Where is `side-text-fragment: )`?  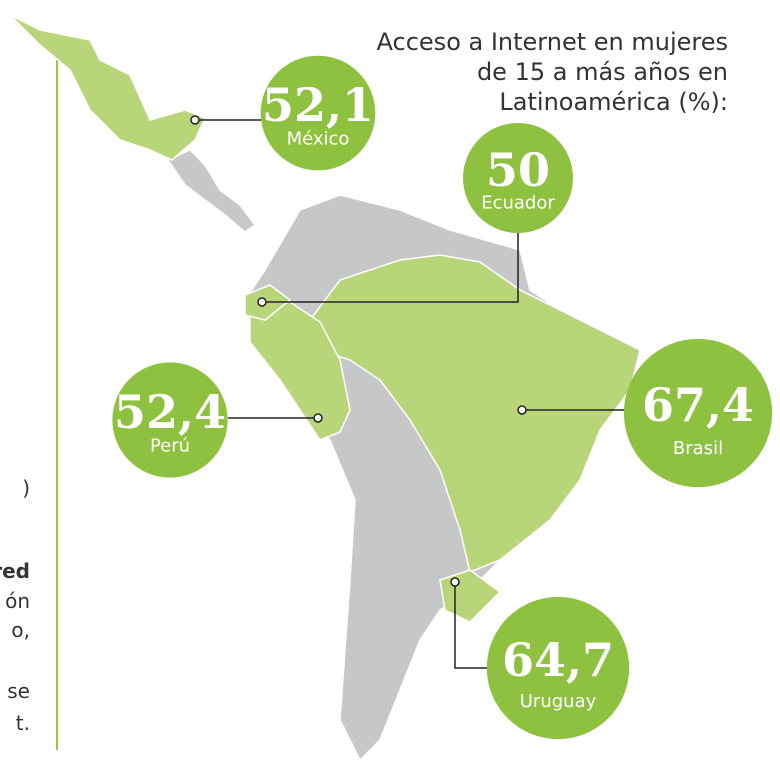
side-text-fragment: ) is located at coordinates (26, 488).